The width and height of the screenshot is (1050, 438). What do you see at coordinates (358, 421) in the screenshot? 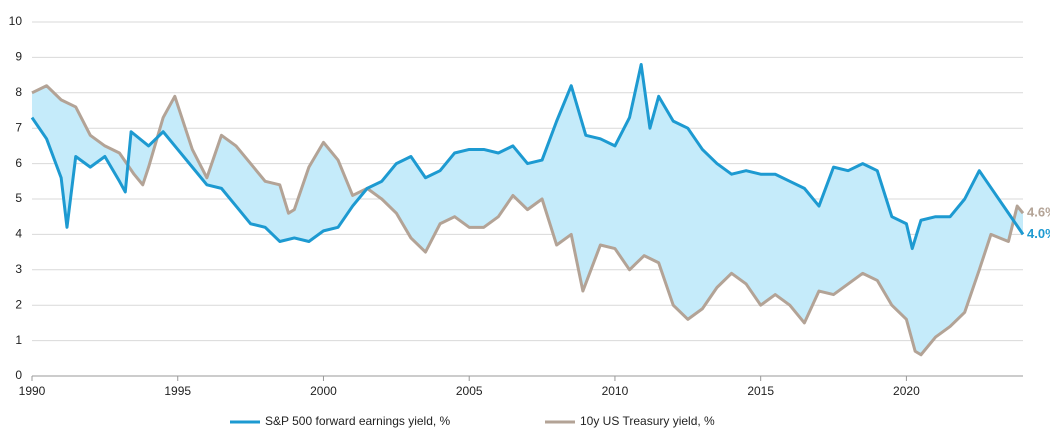
I see `legend-label: S&P 500 forward earnings yield, %` at bounding box center [358, 421].